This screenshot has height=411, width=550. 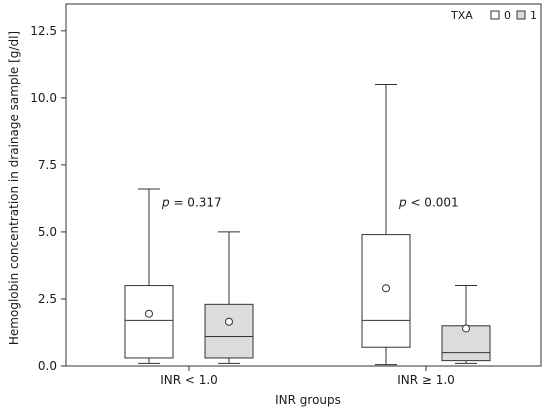 I want to click on y-tick-label: 2.5, so click(x=47, y=299).